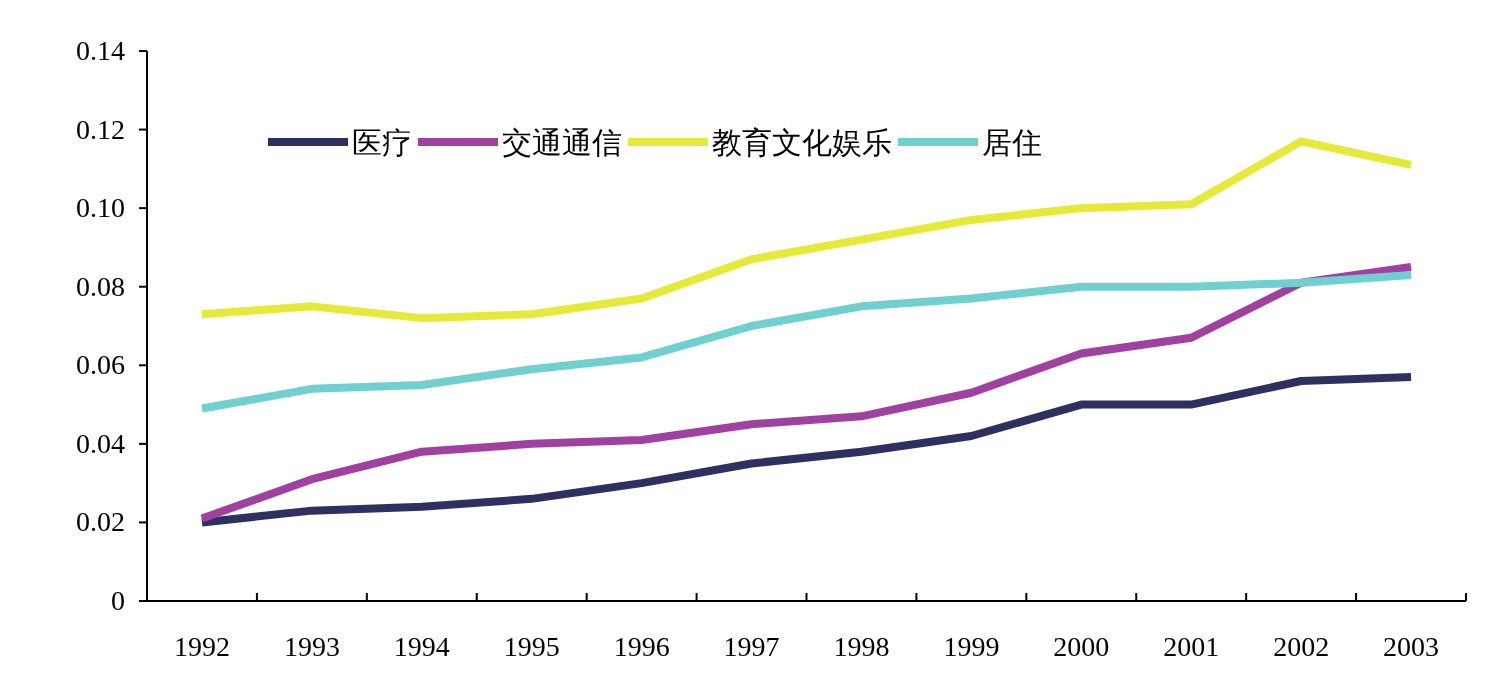 The height and width of the screenshot is (683, 1507). I want to click on y-tick-label: 0.12, so click(100, 129).